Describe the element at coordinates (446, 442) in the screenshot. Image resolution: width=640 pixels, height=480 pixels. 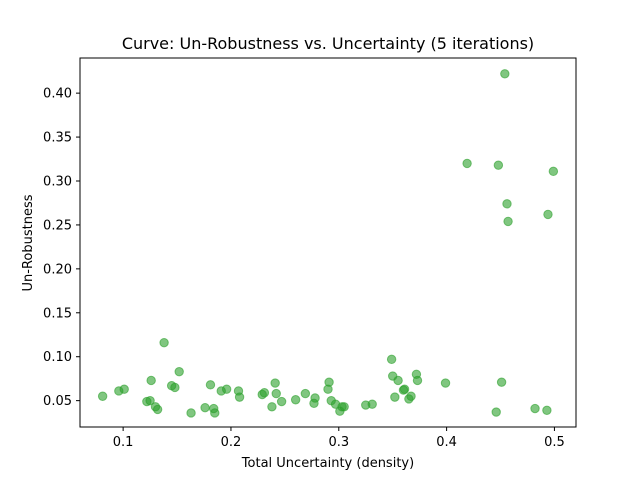
I see `x-tick-label: 0.4` at that location.